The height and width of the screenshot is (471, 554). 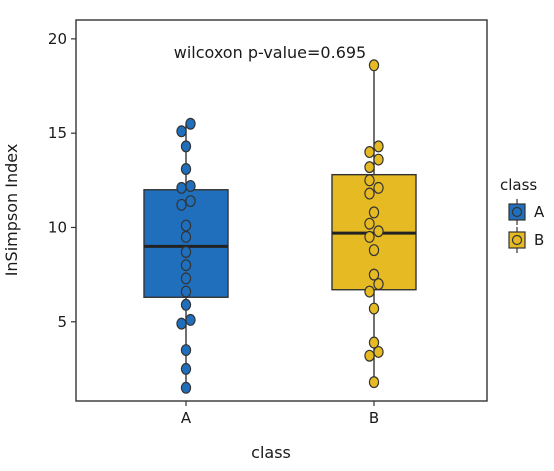 What do you see at coordinates (539, 212) in the screenshot?
I see `legend-label-a: A` at bounding box center [539, 212].